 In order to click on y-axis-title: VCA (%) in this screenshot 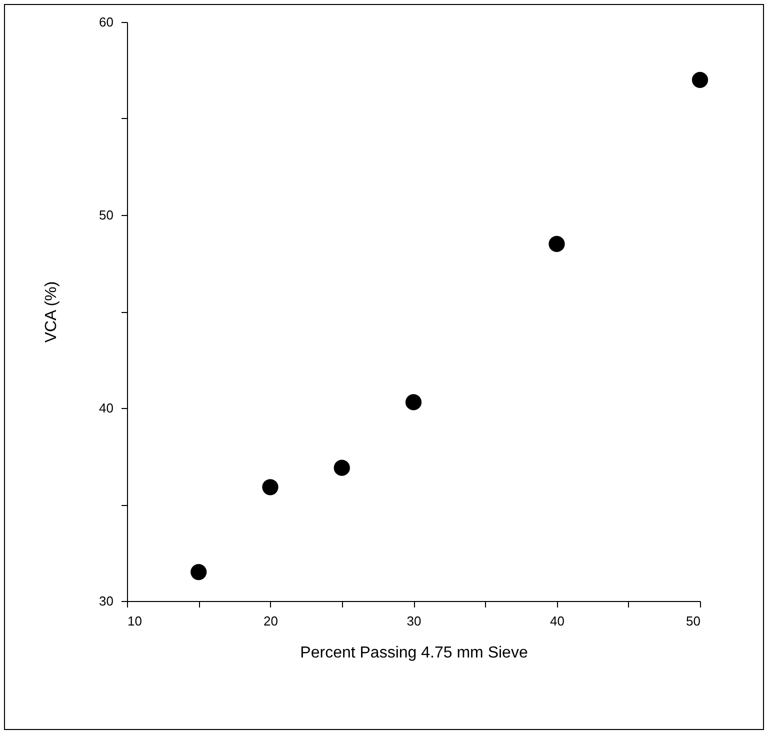, I will do `click(51, 312)`.